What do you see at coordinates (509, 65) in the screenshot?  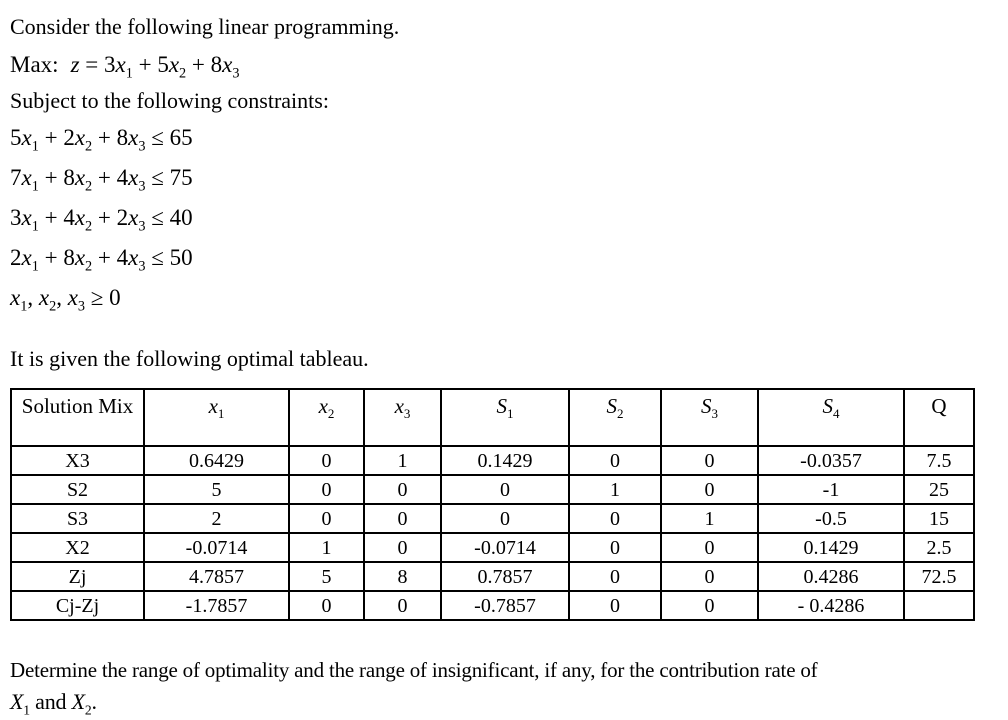 I see `objective-equation: Max: z = 3x1 + 5x2 + 8x3` at bounding box center [509, 65].